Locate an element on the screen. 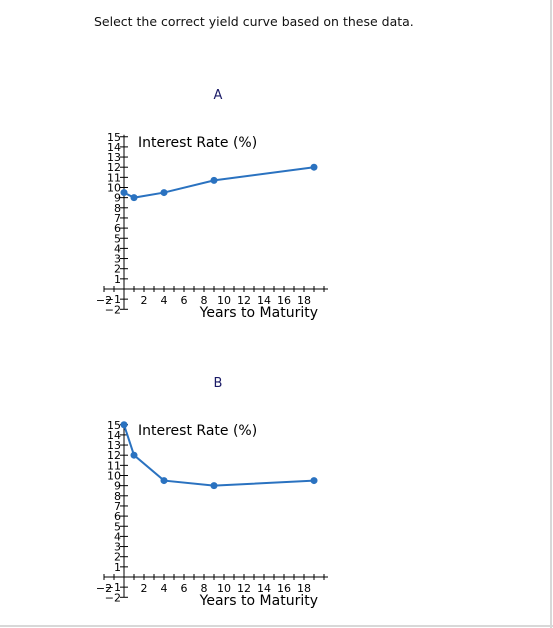 This screenshot has height=628, width=553. option-a-label: A is located at coordinates (218, 95).